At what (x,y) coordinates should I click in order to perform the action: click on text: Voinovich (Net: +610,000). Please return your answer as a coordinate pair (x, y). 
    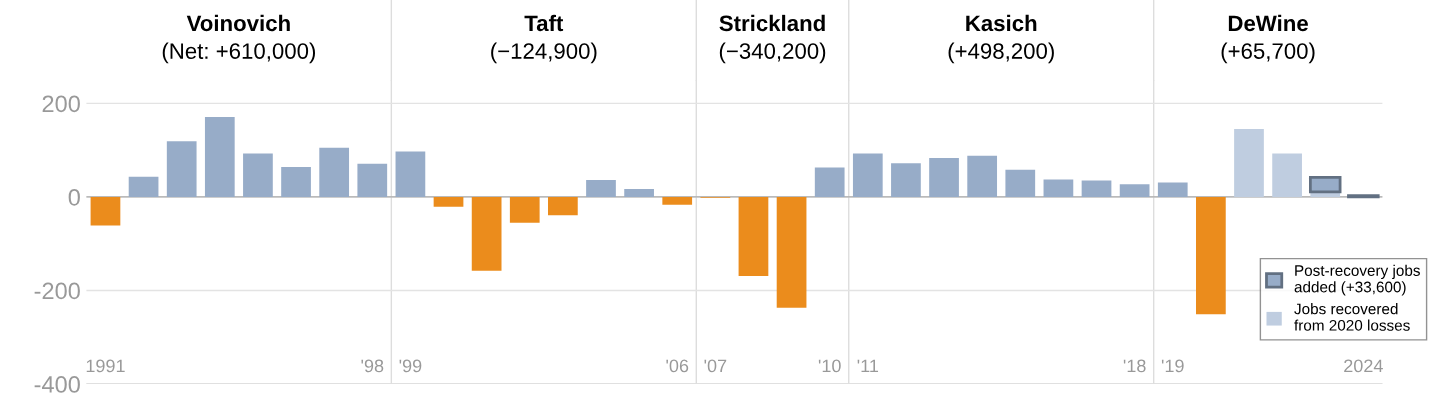
    Looking at the image, I should click on (239, 39).